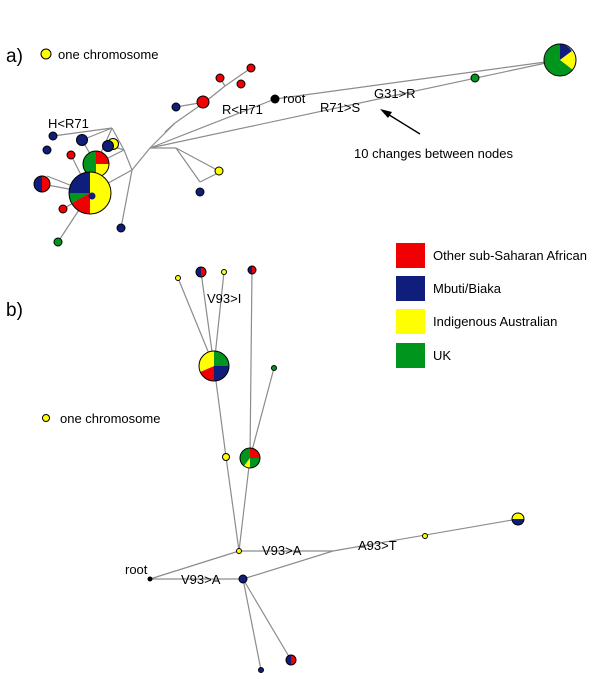 This screenshot has width=600, height=679. Describe the element at coordinates (467, 288) in the screenshot. I see `legend-label-mbuti: Mbuti/Biaka` at that location.